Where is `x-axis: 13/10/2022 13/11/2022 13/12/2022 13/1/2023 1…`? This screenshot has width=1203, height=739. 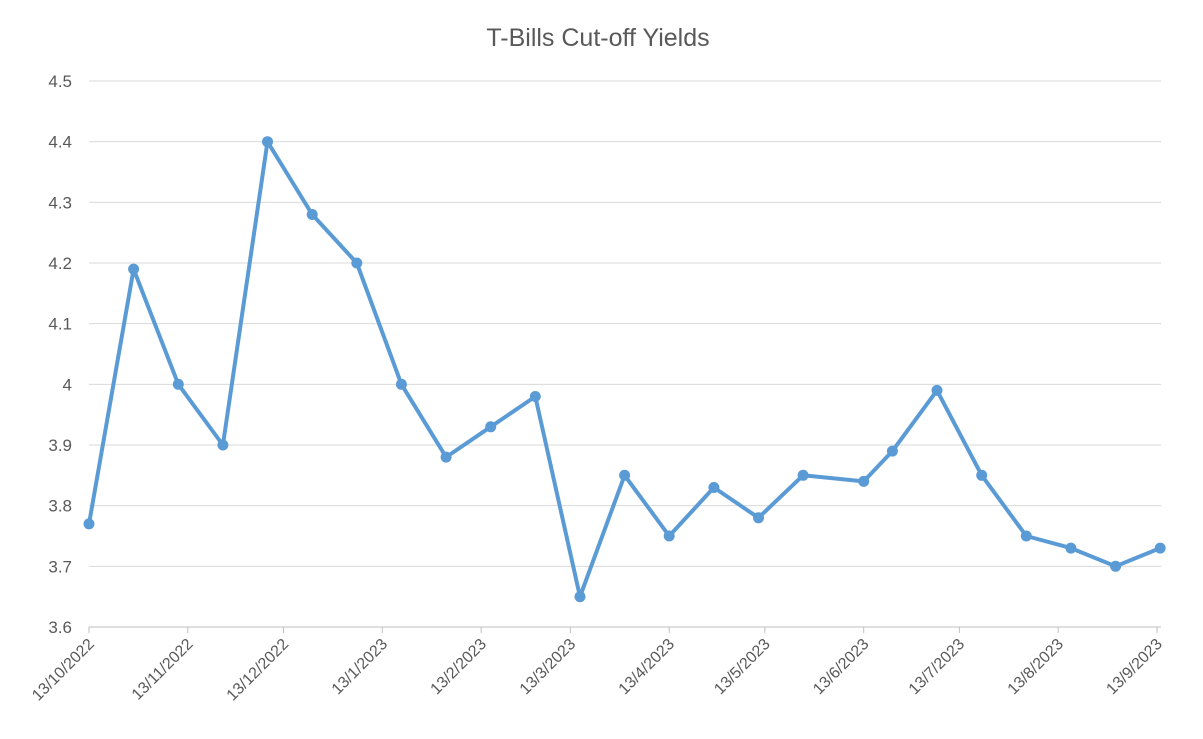
x-axis: 13/10/2022 13/11/2022 13/12/2022 13/1/2023 1… is located at coordinates (597, 665).